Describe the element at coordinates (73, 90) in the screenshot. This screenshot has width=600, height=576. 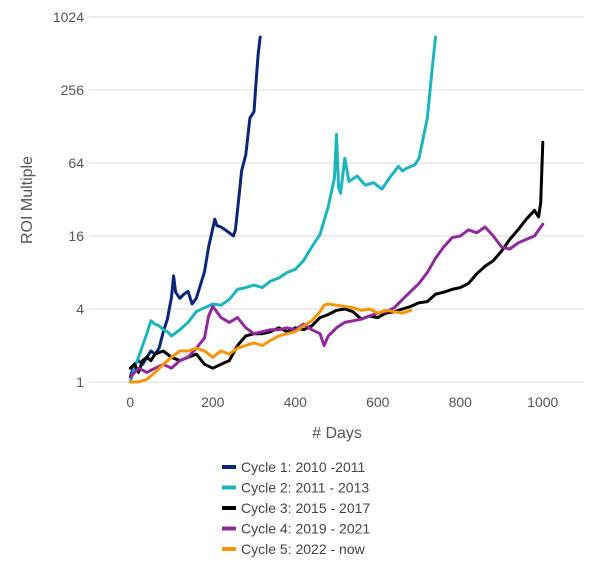
I see `y-tick-label: 256` at that location.